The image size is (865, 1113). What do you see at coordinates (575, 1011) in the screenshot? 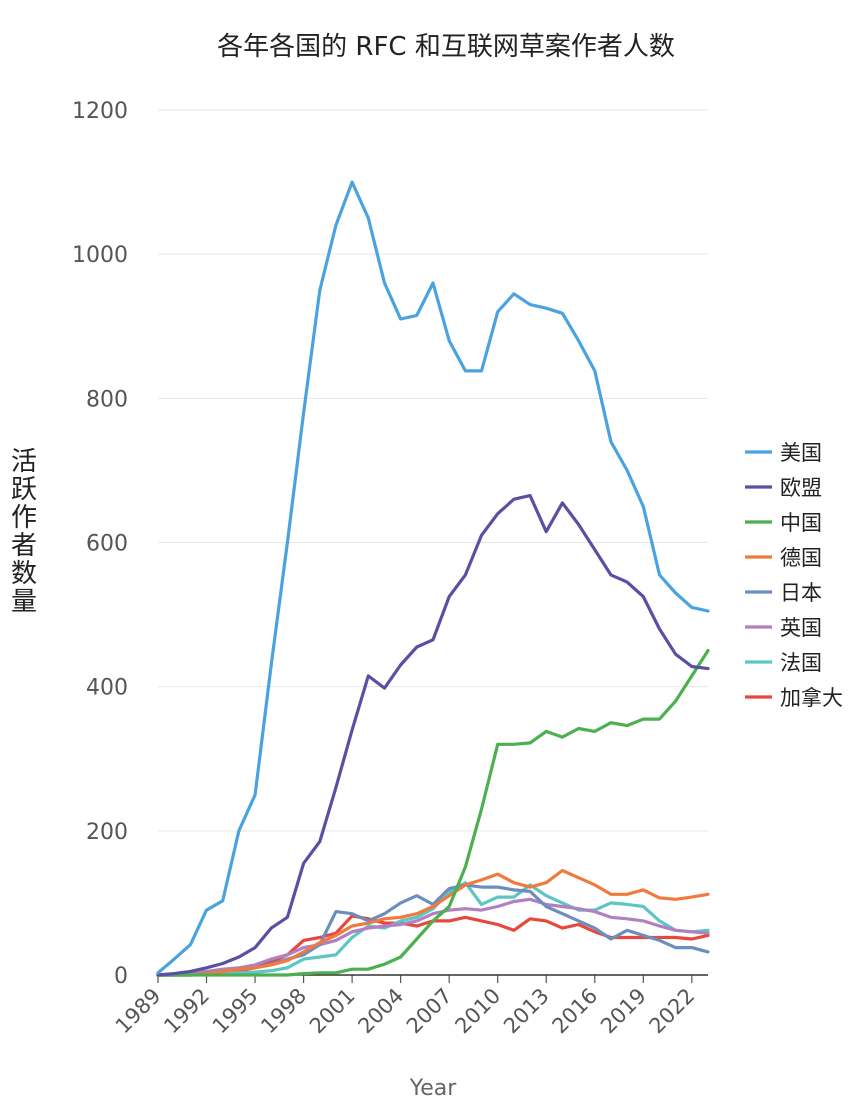
I see `x-tick-label: 2016` at bounding box center [575, 1011].